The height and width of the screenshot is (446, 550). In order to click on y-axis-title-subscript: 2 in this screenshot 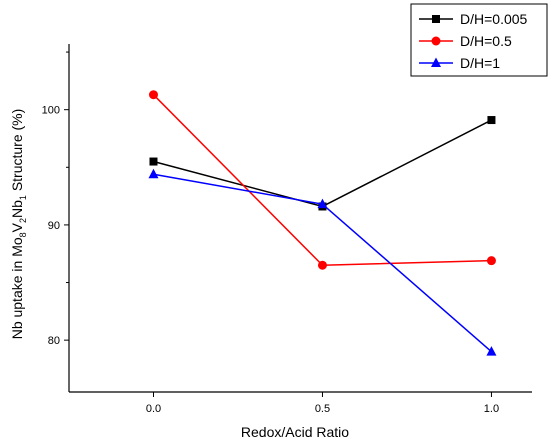, I will do `click(23, 220)`.